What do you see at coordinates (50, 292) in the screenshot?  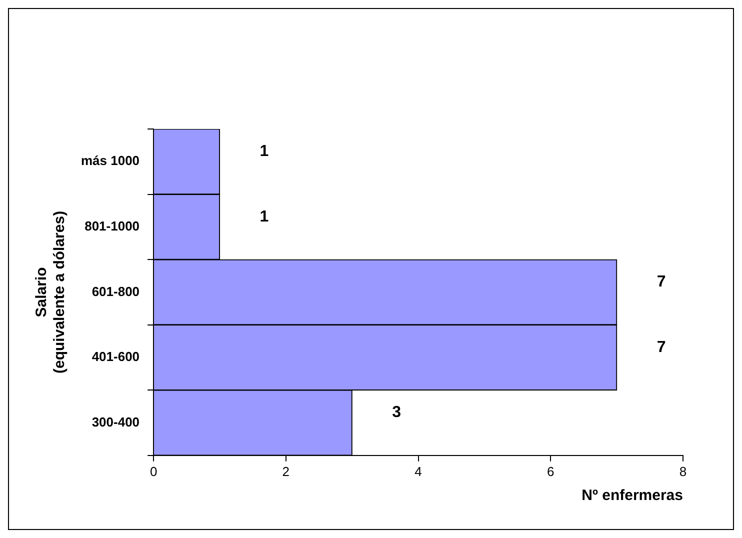 I see `y-axis-title: Salario (equivalente a dólares)` at bounding box center [50, 292].